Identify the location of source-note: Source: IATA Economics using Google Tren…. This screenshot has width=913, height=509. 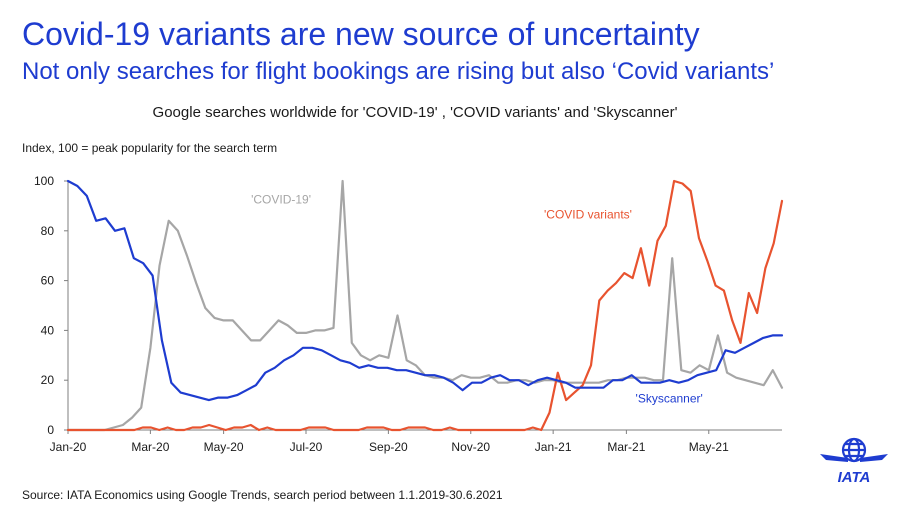
(262, 495).